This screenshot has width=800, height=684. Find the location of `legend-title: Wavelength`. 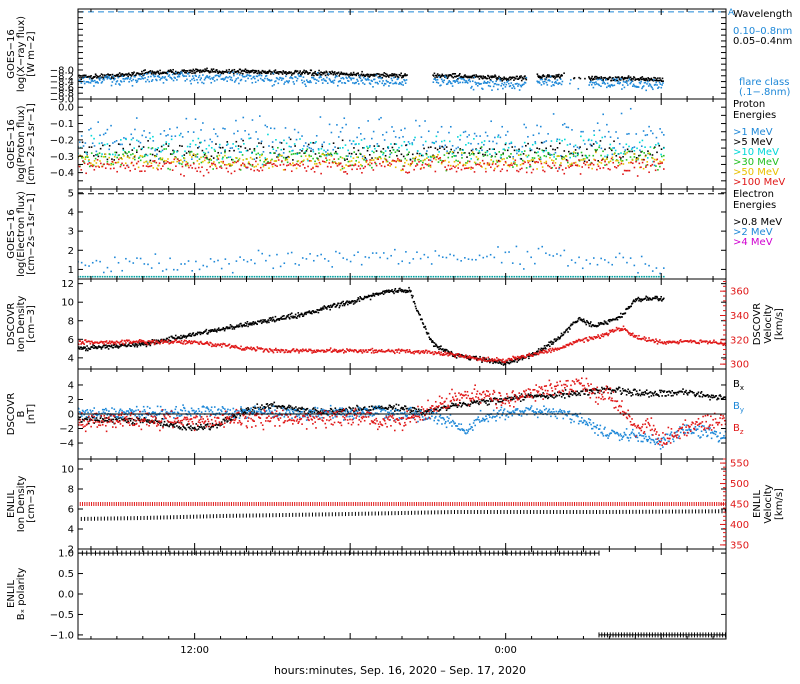

legend-title: Wavelength is located at coordinates (762, 14).